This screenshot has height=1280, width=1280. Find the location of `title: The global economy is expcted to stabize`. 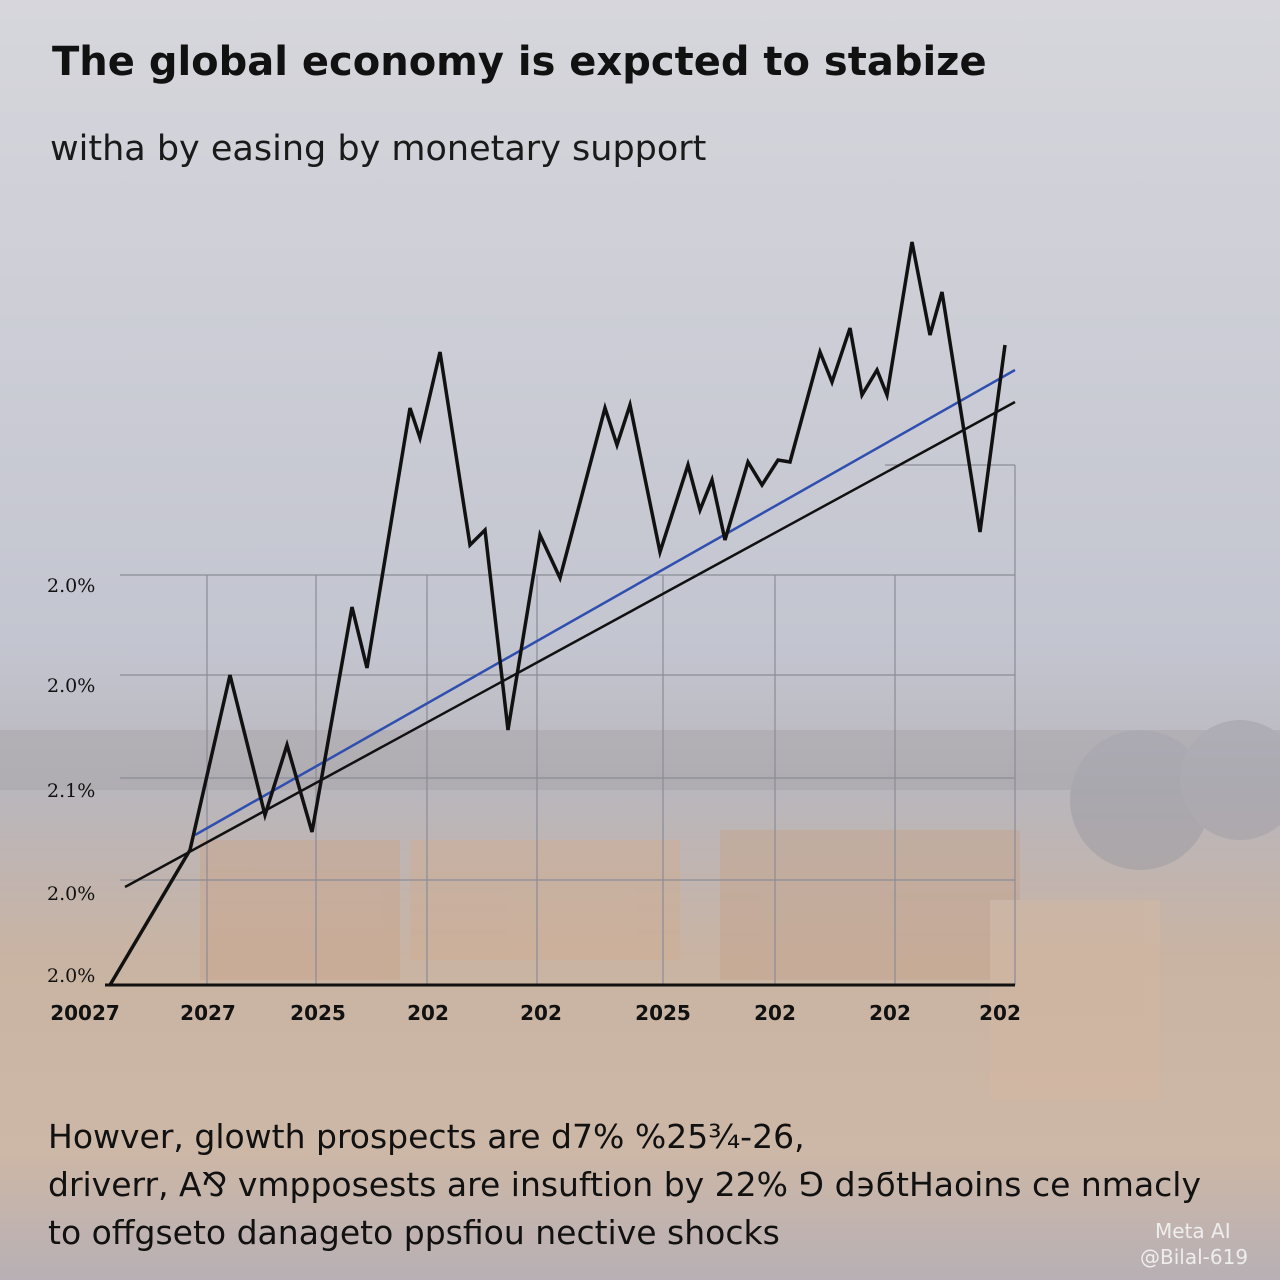

title: The global economy is expcted to stabize is located at coordinates (519, 62).